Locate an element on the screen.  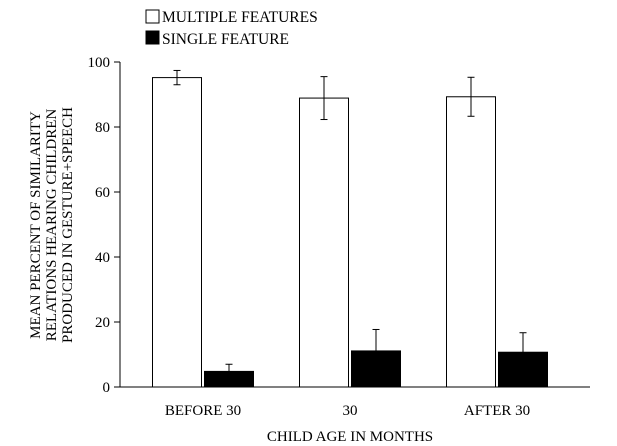
legend-label-multiple-features: MULTIPLE FEATURES is located at coordinates (240, 17).